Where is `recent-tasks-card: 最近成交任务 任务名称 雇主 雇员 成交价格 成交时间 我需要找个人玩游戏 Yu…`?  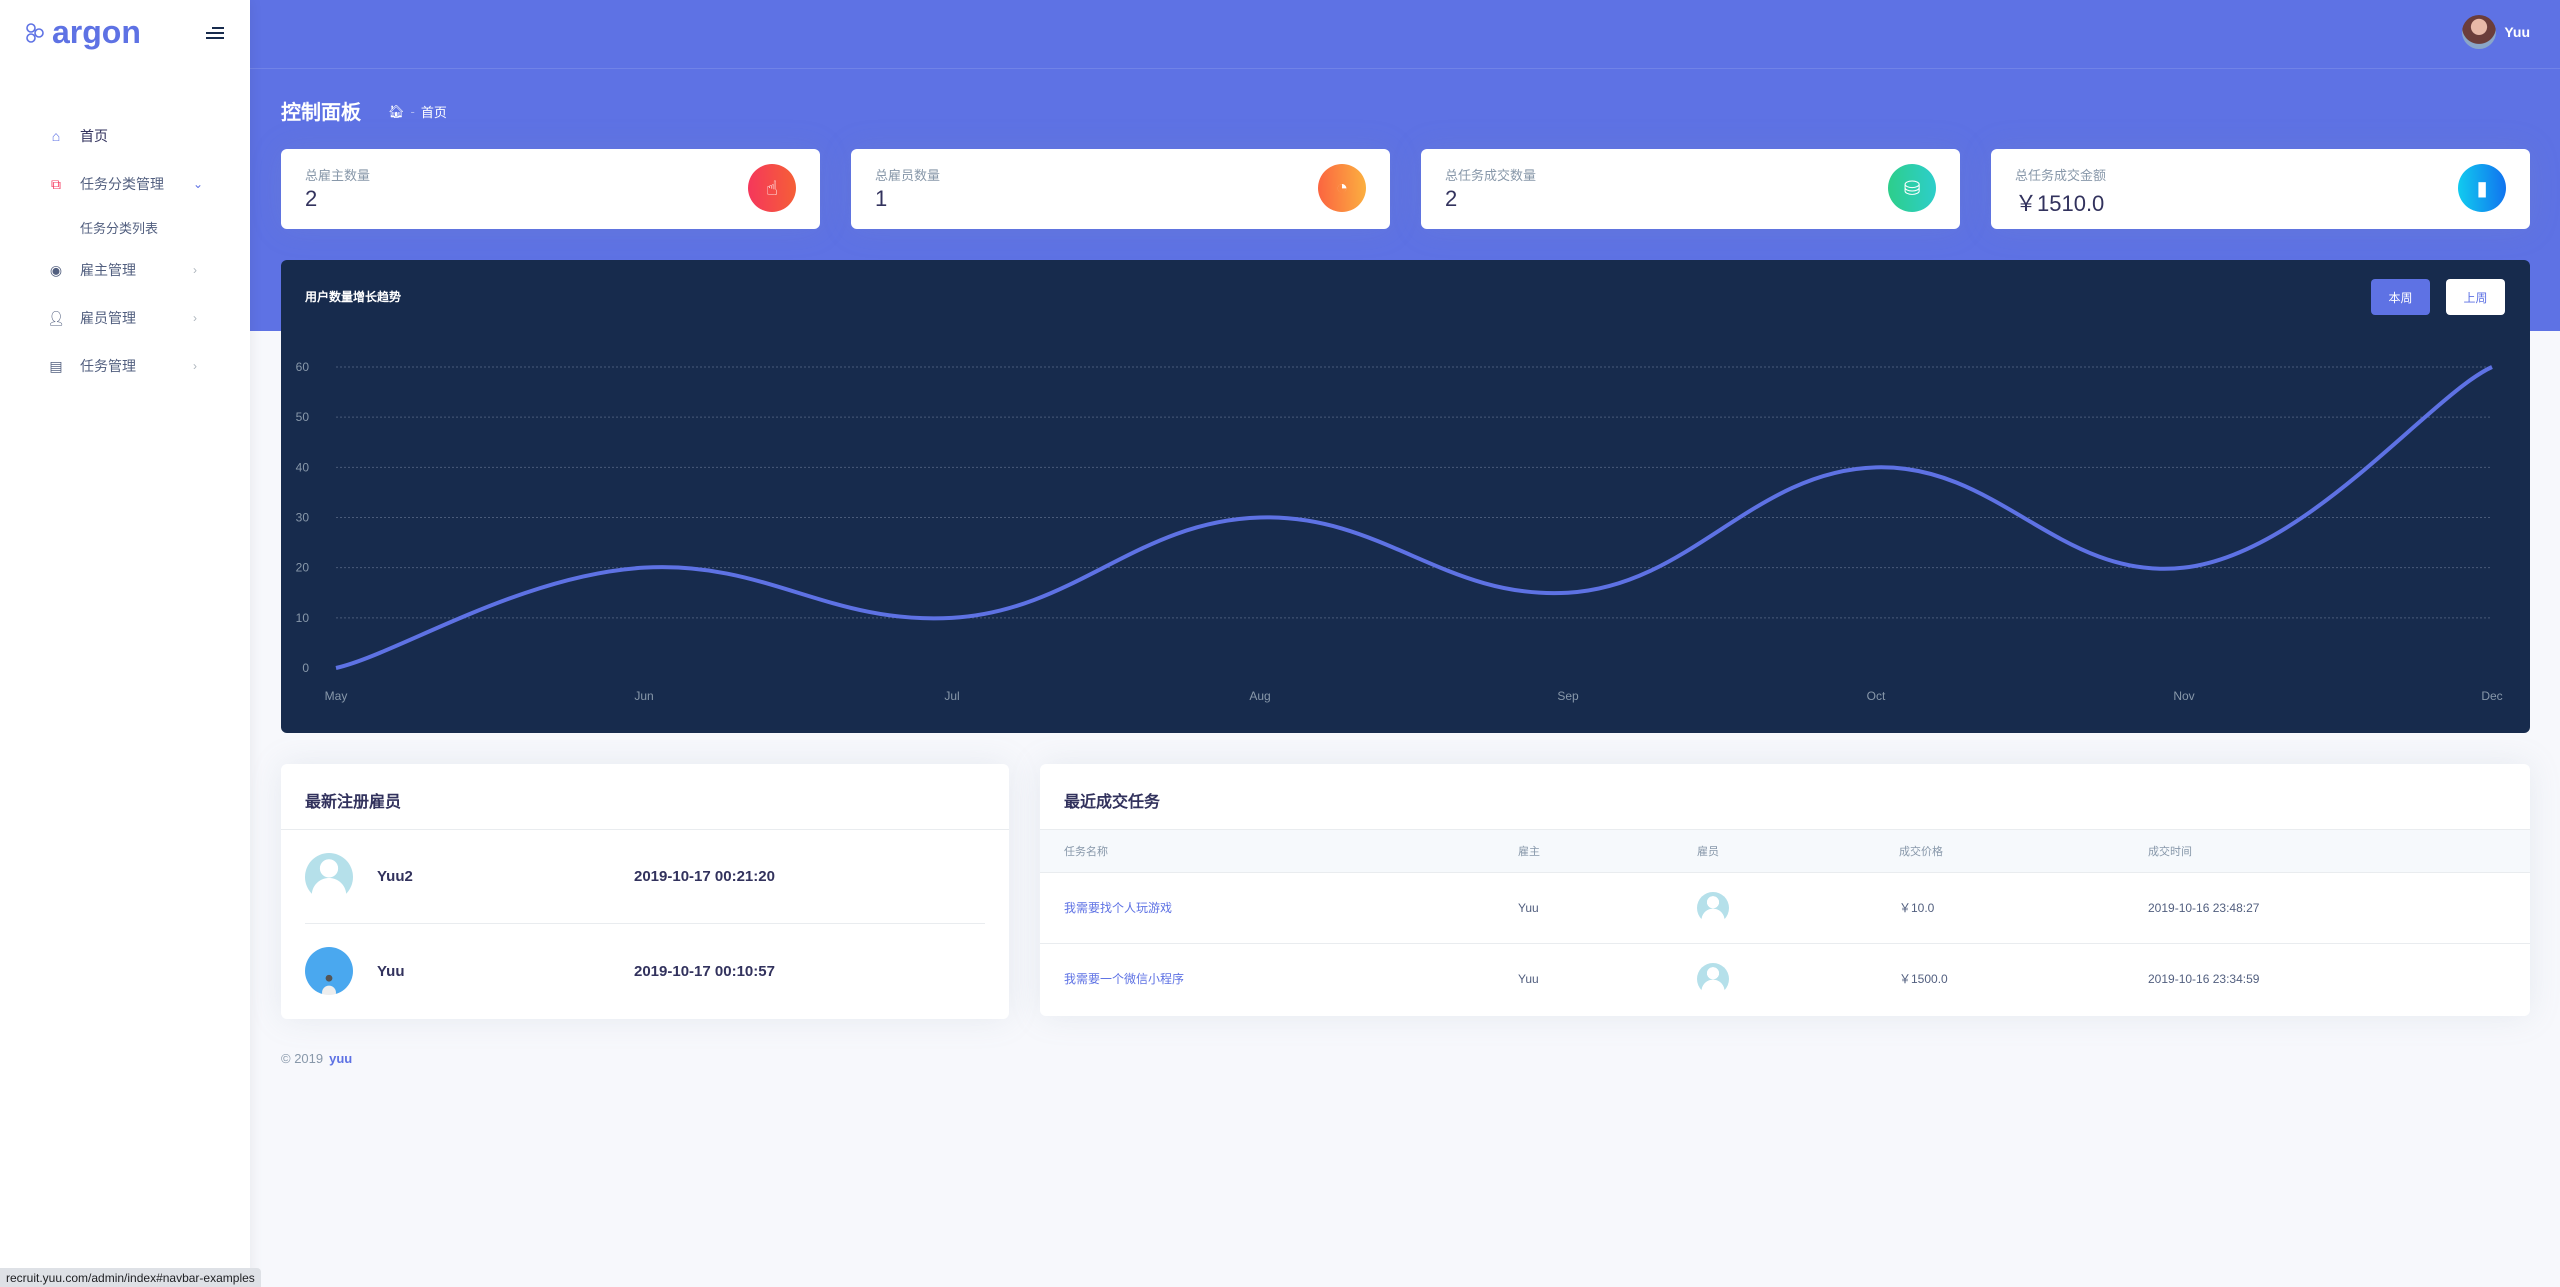 recent-tasks-card: 最近成交任务 任务名称 雇主 雇员 成交价格 成交时间 我需要找个人玩游戏 Yu… is located at coordinates (1785, 890).